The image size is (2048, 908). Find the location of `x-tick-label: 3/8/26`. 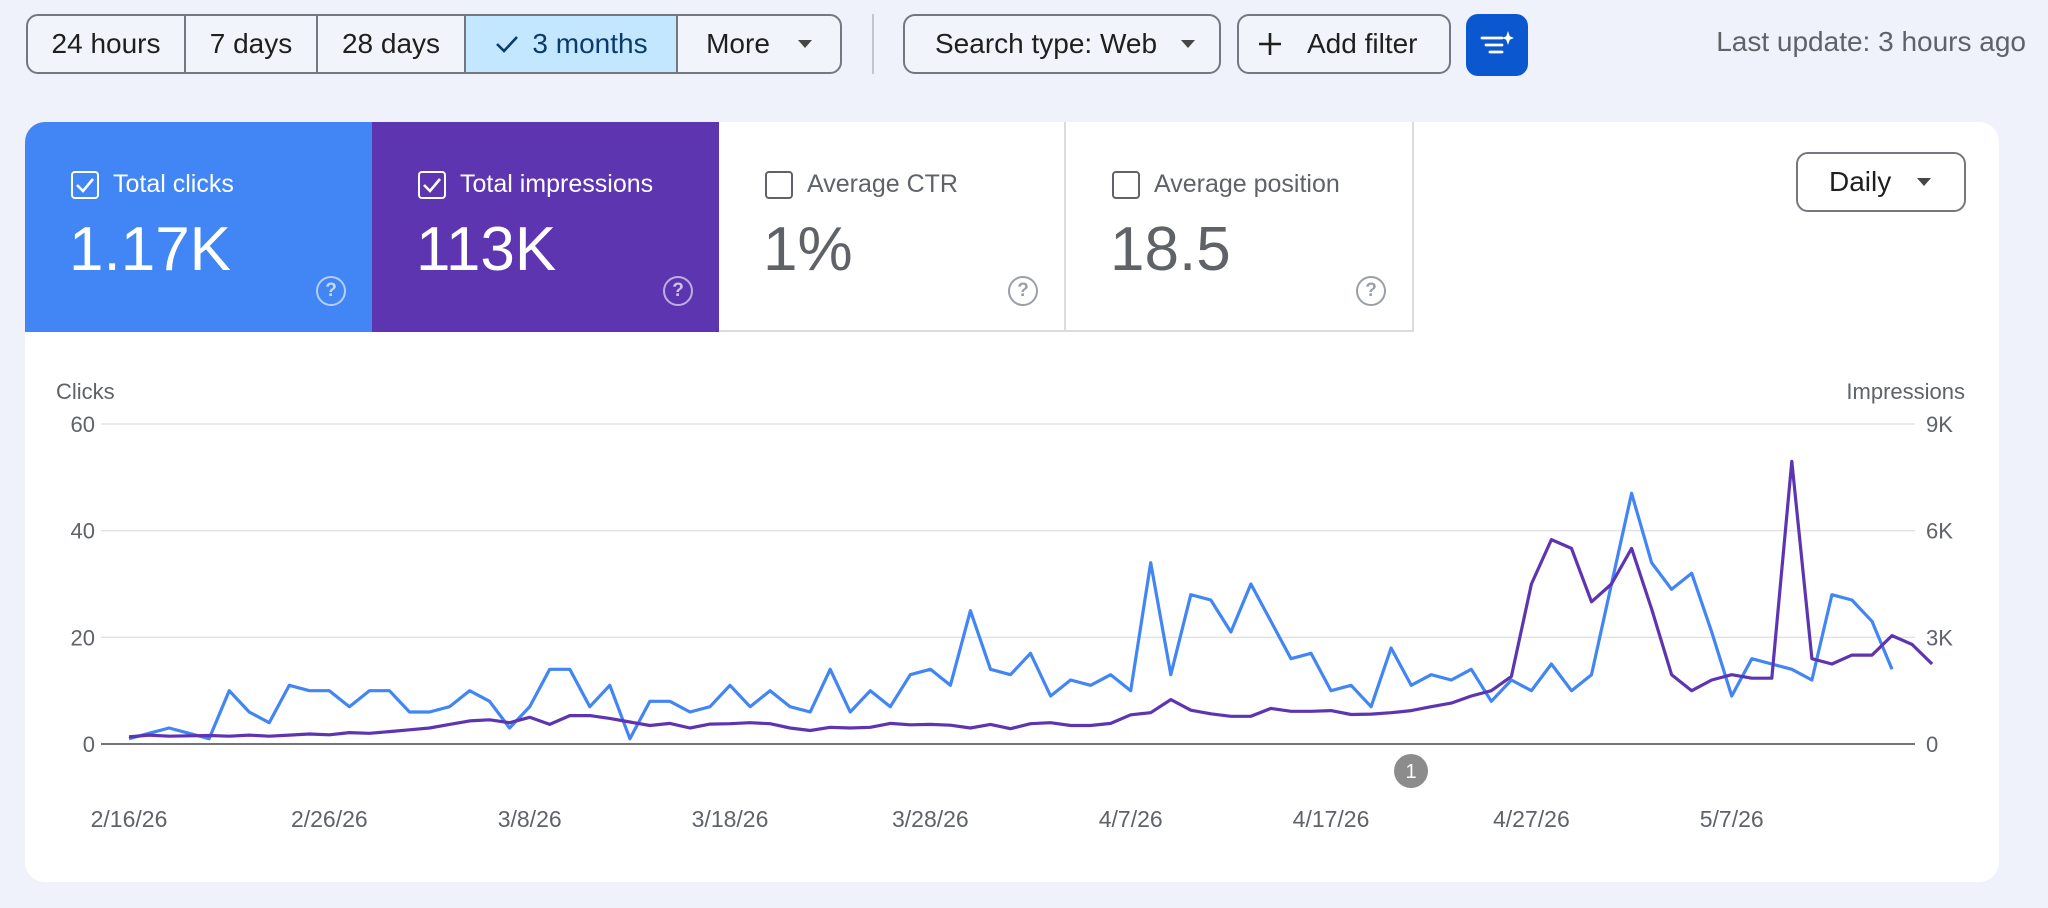

x-tick-label: 3/8/26 is located at coordinates (530, 819).